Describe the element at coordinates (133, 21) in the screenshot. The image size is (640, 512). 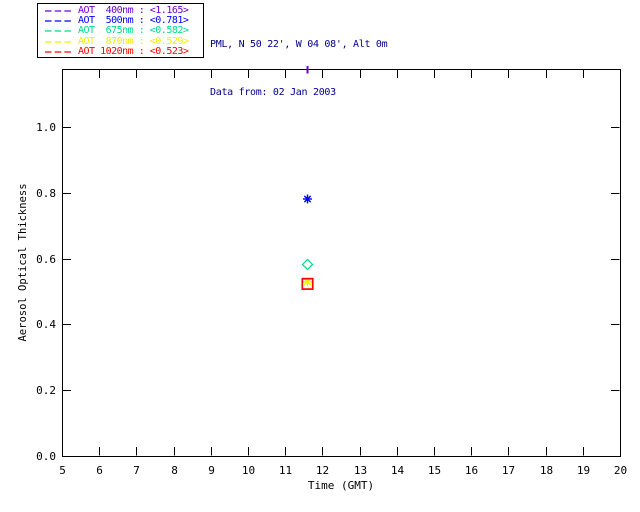
I see `legend-label-500nm: AOT 500nm : <0.781>` at that location.